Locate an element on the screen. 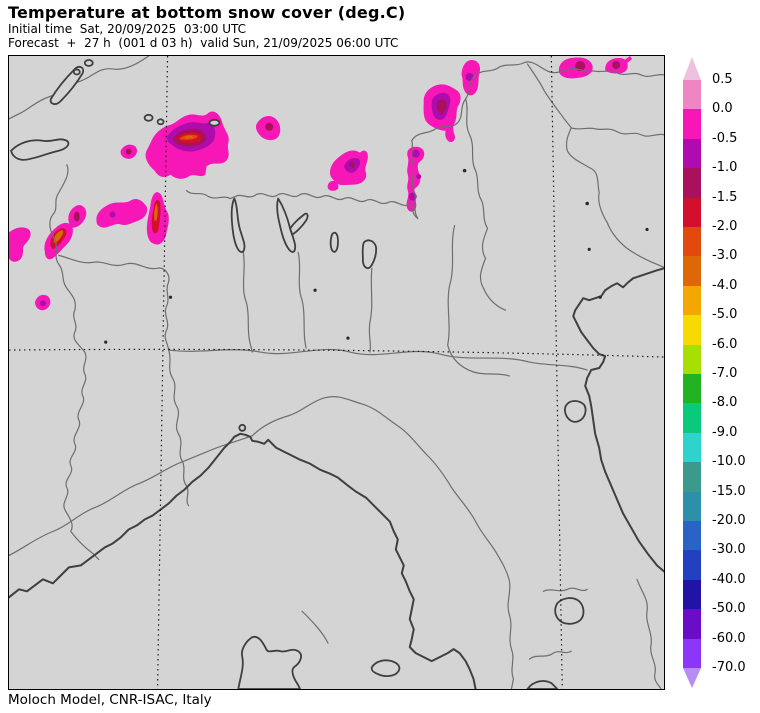  colorbar-tick-label: -4.0 is located at coordinates (725, 285).